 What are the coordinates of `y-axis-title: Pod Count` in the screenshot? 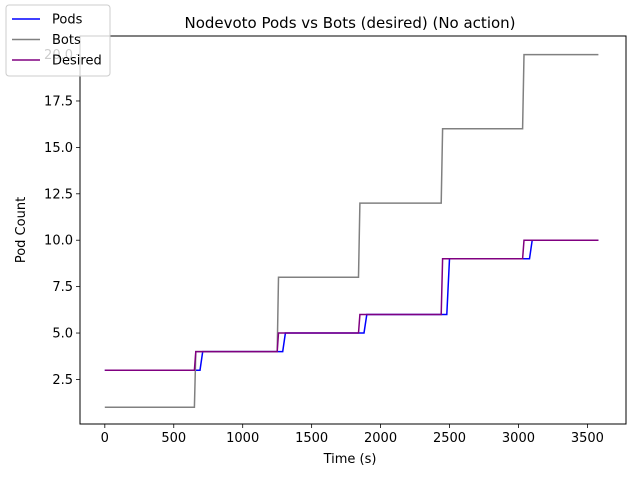 It's located at (21, 230).